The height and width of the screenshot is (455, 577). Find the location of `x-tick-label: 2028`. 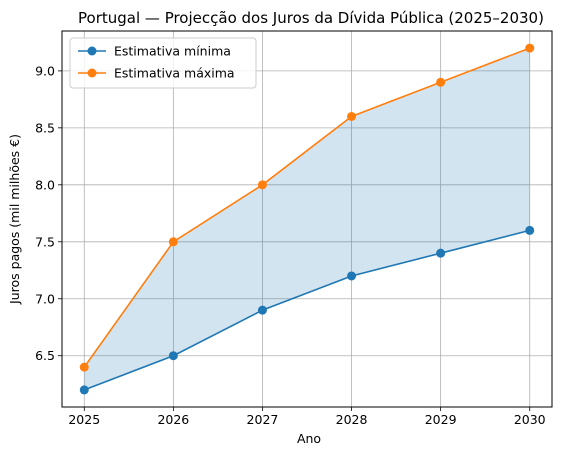

x-tick-label: 2028 is located at coordinates (352, 419).